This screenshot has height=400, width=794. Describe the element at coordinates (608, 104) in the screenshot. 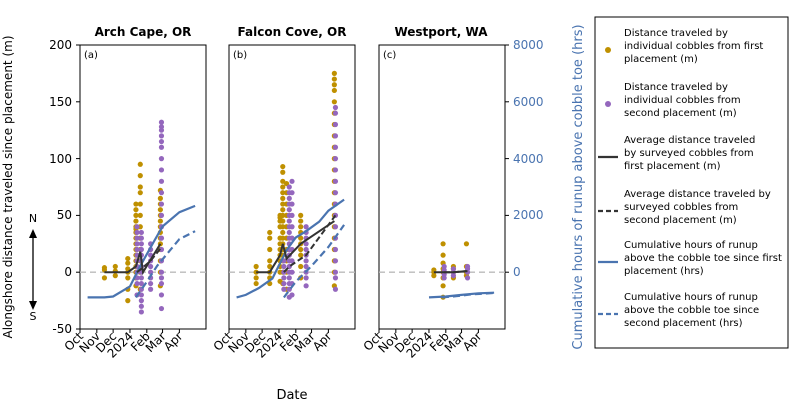

I see `legend-marker-second_points` at that location.